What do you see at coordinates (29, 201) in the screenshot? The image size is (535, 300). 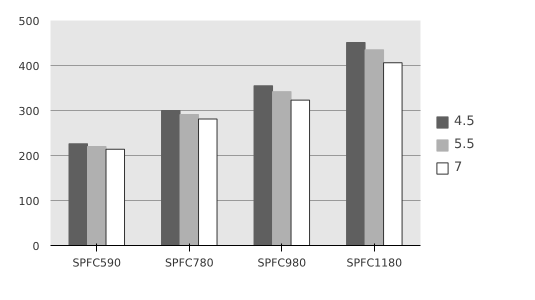 I see `y-tick-label: 100` at bounding box center [29, 201].